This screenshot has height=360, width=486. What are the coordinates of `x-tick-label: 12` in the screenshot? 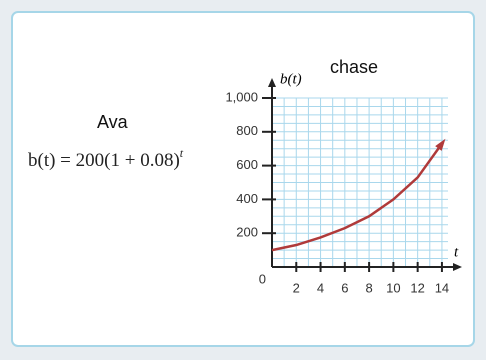 It's located at (417, 287).